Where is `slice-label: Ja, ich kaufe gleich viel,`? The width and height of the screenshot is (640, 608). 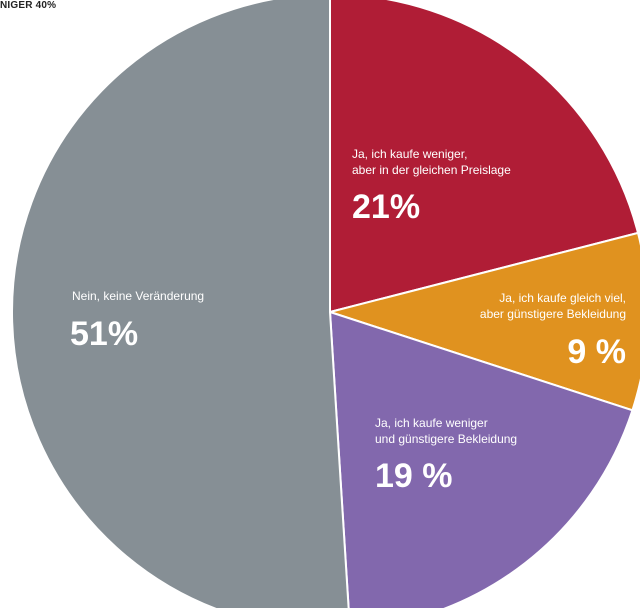 slice-label: Ja, ich kaufe gleich viel, is located at coordinates (562, 298).